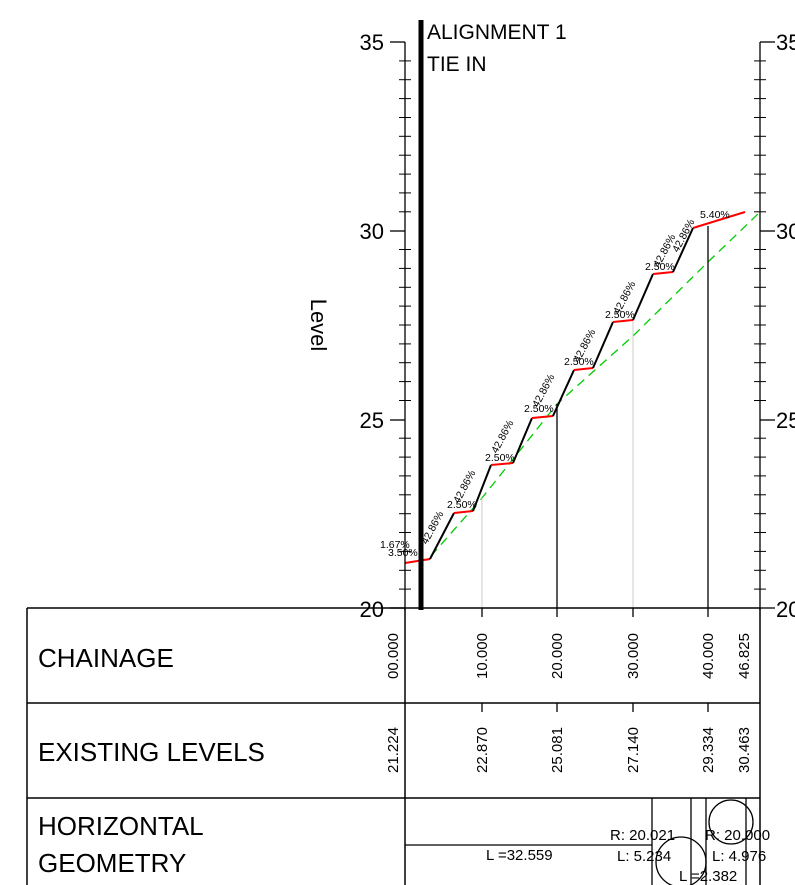  What do you see at coordinates (760, 325) in the screenshot?
I see `right-minor-ticks` at bounding box center [760, 325].